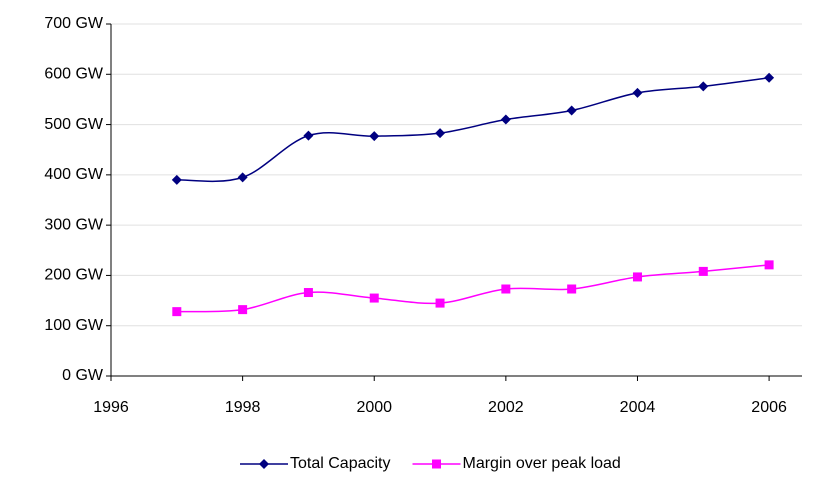 This screenshot has width=826, height=482. What do you see at coordinates (542, 463) in the screenshot?
I see `legend-label: Margin over peak load` at bounding box center [542, 463].